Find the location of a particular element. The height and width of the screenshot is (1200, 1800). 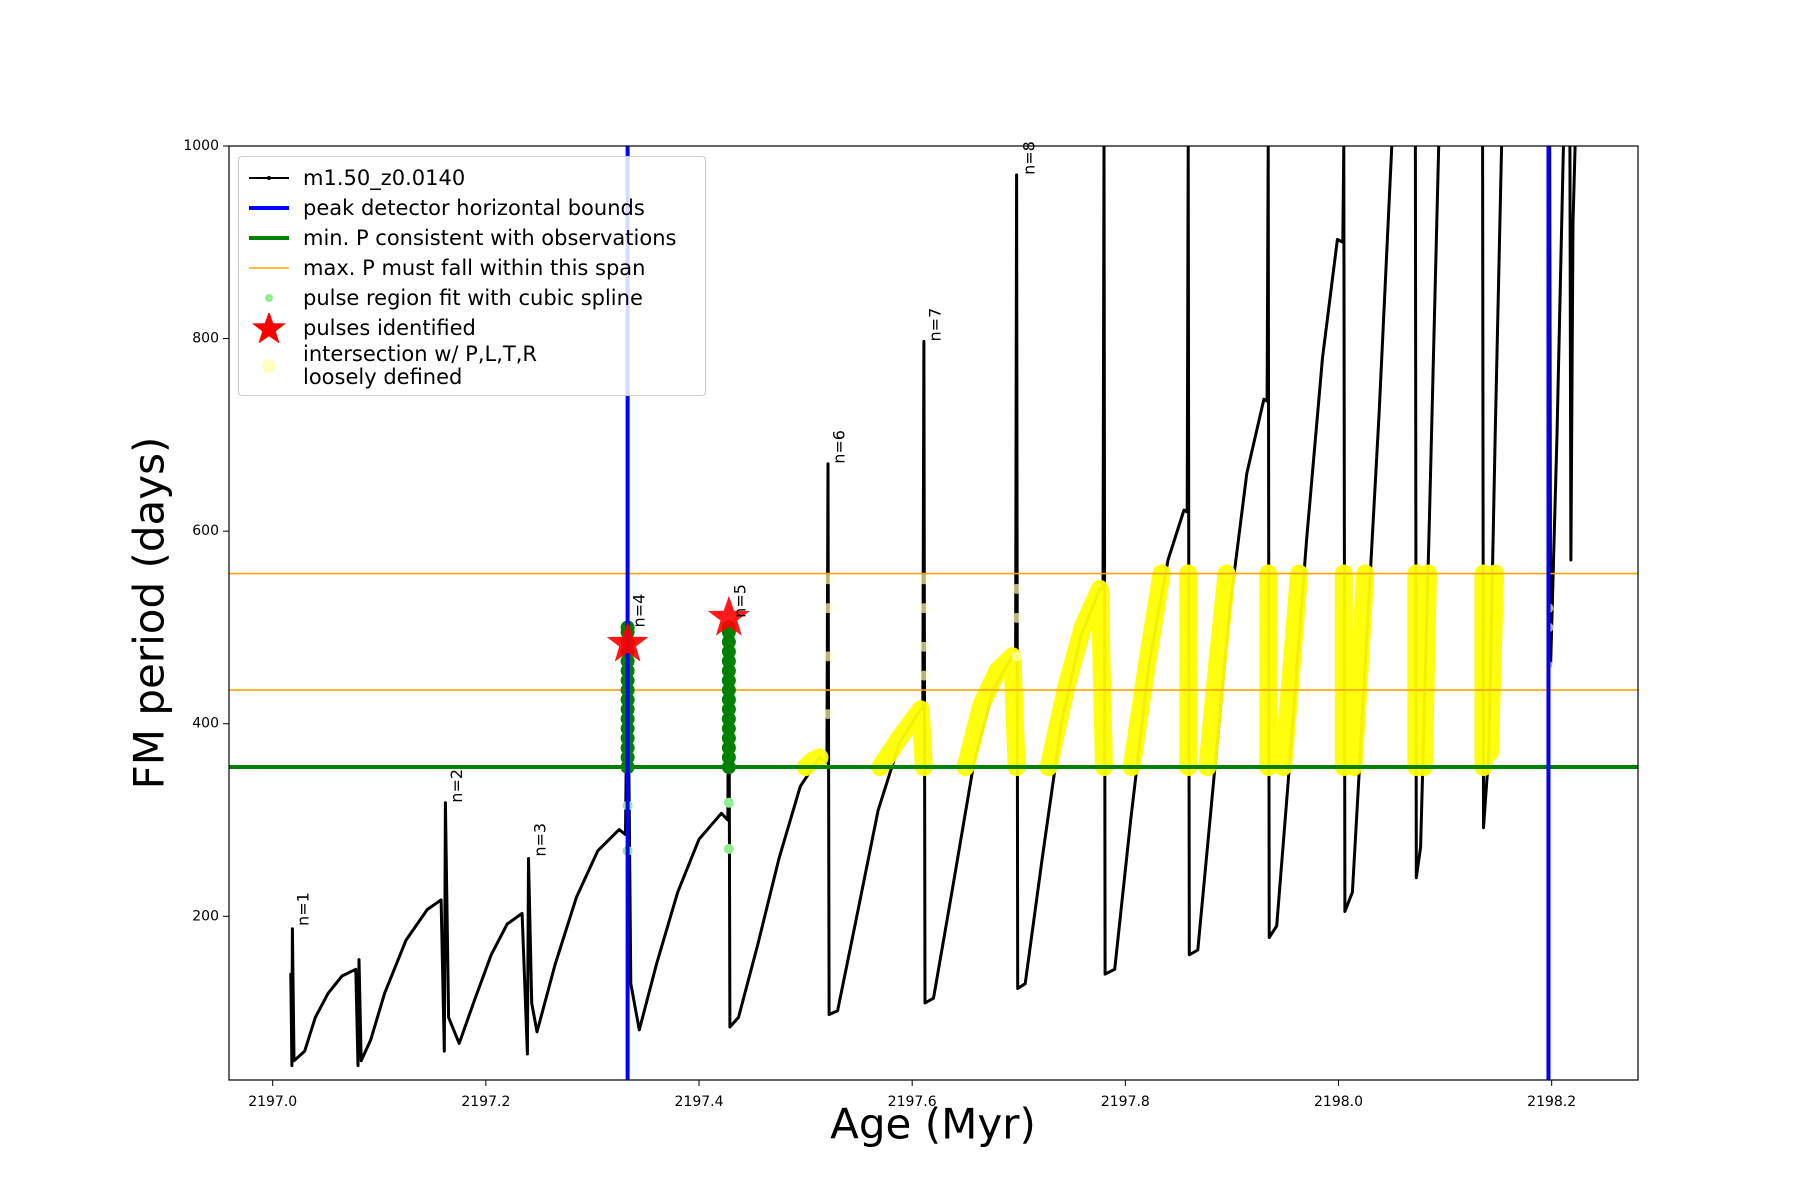

legend-entry: intersection w/ P,L,T,R loosely defined is located at coordinates (472, 366).